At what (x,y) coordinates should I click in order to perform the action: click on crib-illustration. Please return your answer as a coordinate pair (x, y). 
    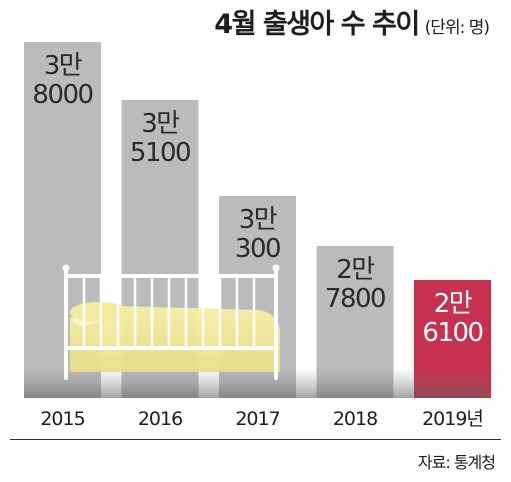
    Looking at the image, I should click on (171, 322).